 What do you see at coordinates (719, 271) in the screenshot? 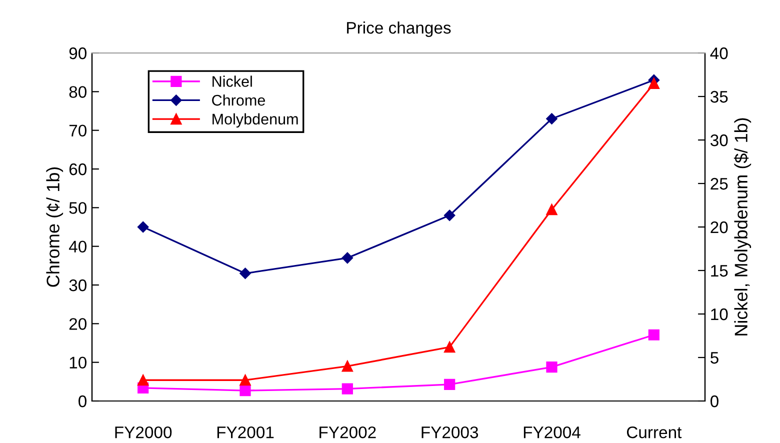
I see `y2-tick-label: 15` at bounding box center [719, 271].